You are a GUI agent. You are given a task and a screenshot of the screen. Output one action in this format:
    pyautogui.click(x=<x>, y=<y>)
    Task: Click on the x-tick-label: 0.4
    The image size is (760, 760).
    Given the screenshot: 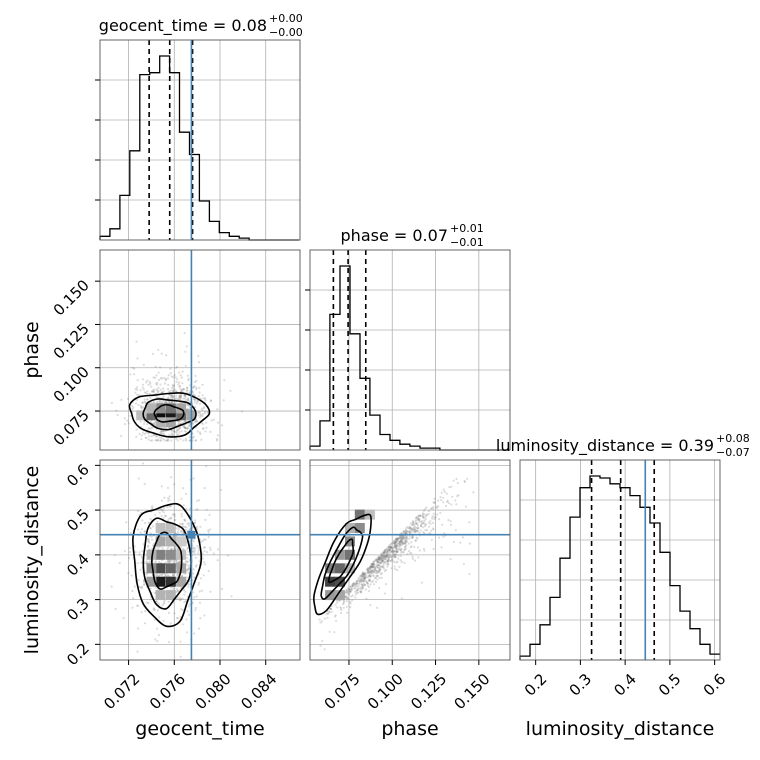 What is the action you would take?
    pyautogui.click(x=625, y=685)
    